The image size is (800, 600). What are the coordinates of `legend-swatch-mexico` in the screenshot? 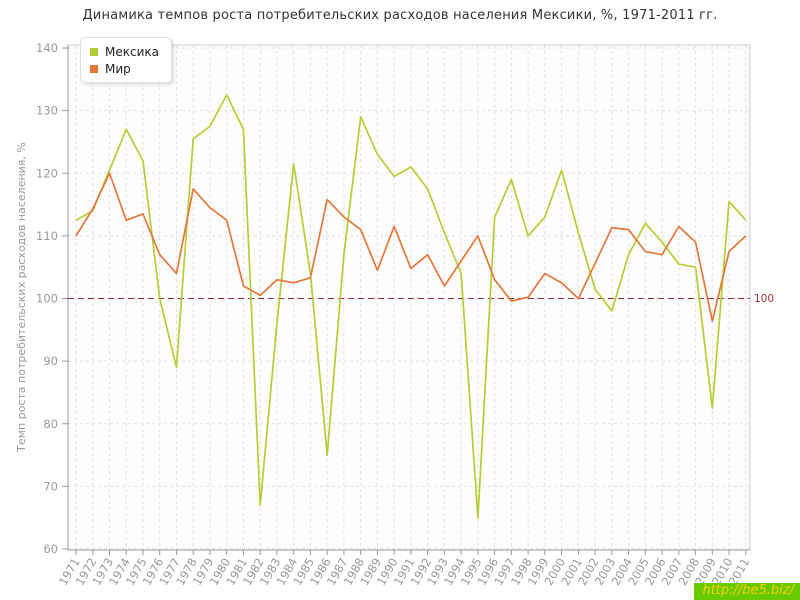 It's located at (94, 51).